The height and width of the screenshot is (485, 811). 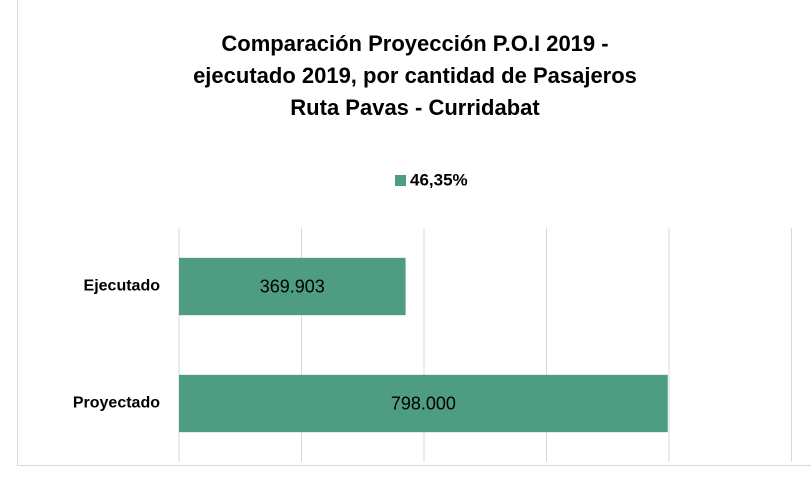 I want to click on legend-label: 46,35%, so click(x=439, y=179).